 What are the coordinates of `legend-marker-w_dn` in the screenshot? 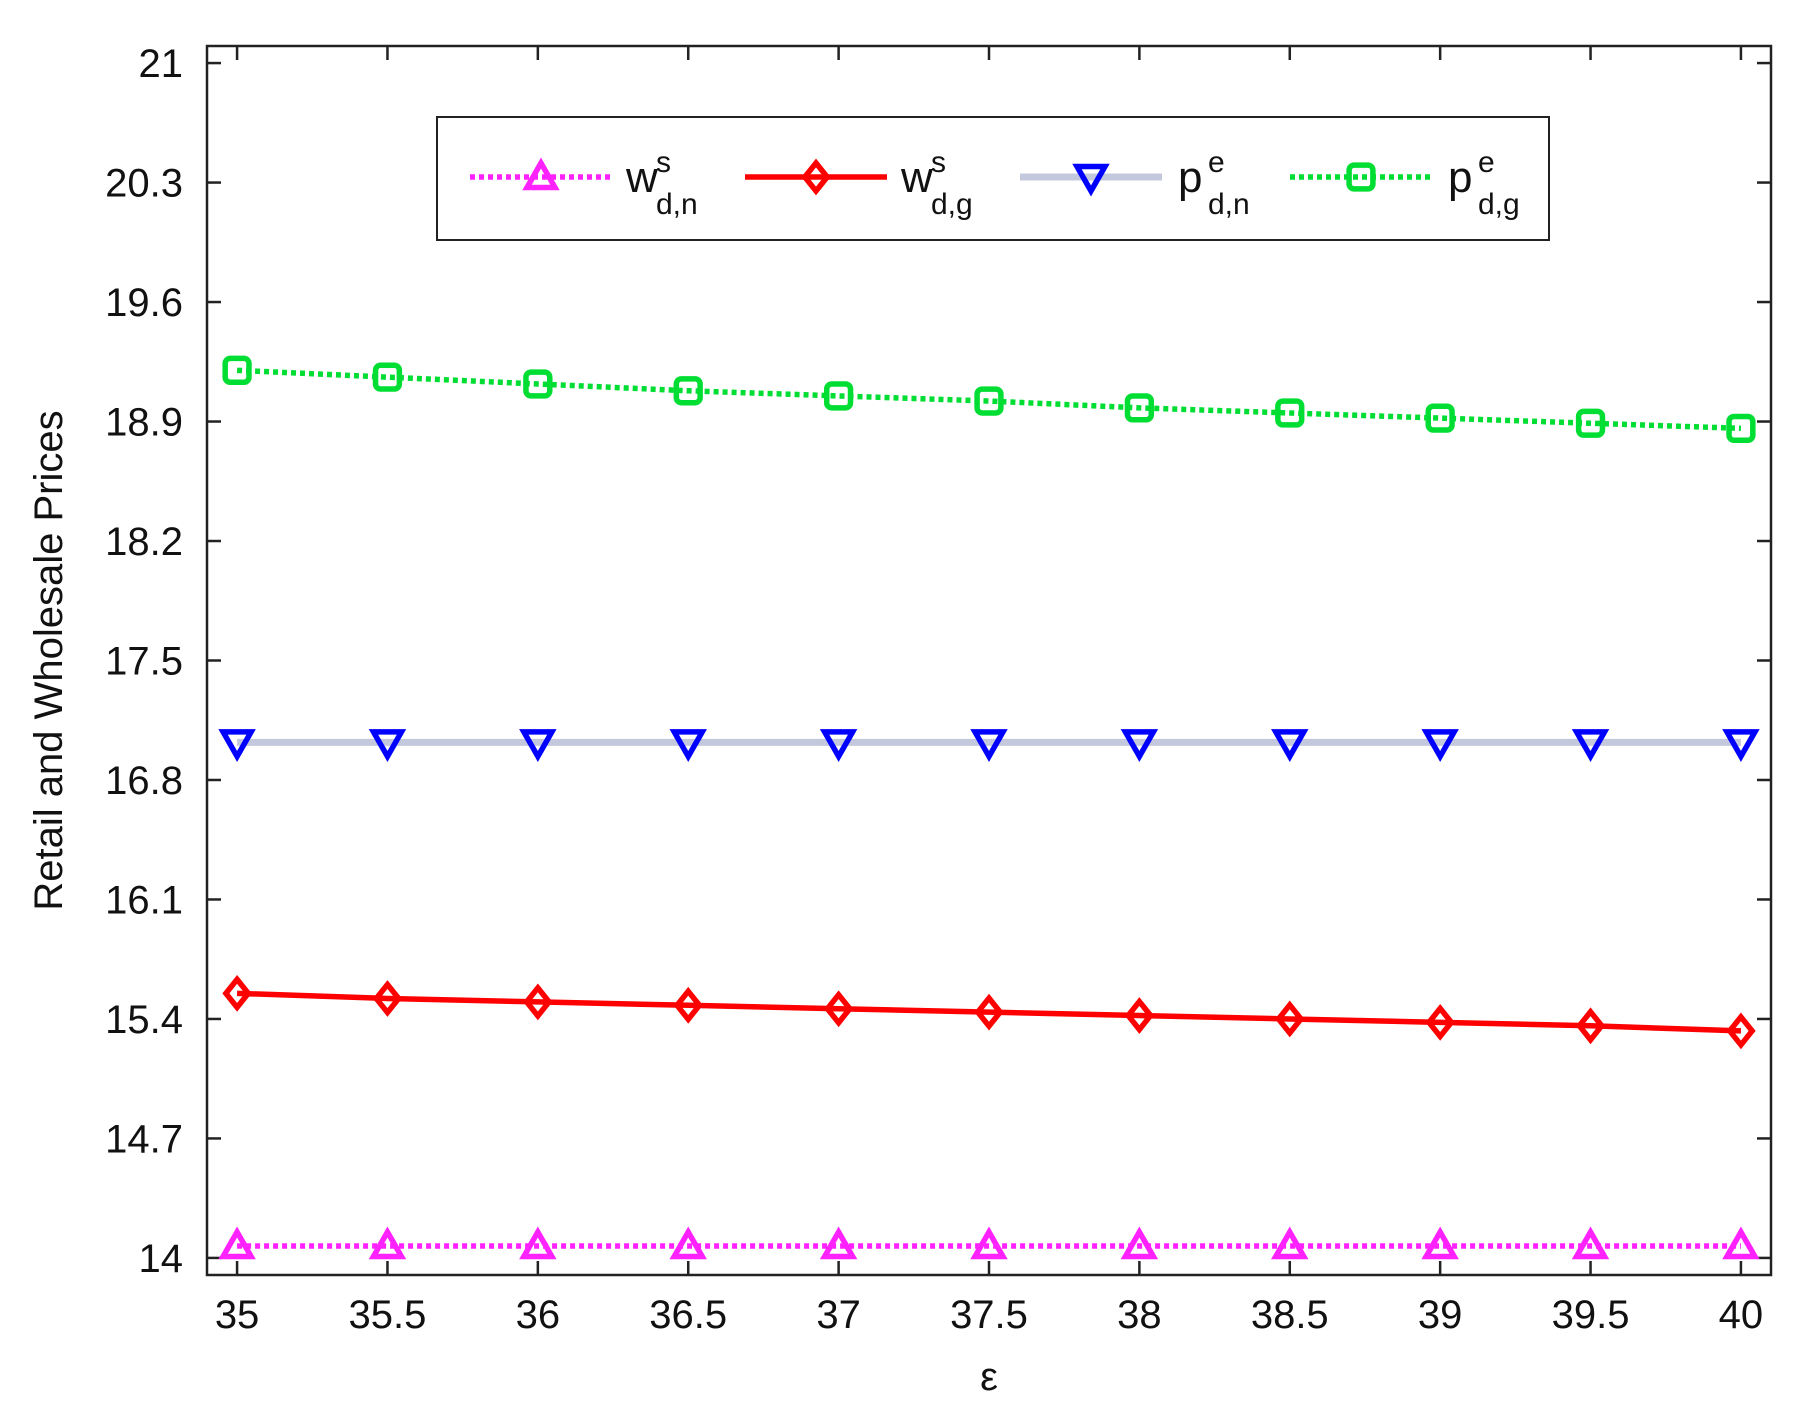 It's located at (541, 174).